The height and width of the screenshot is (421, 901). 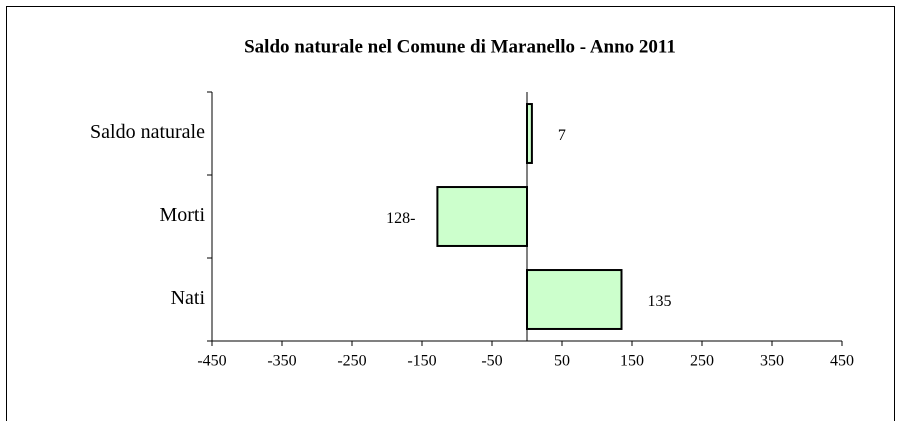 What do you see at coordinates (351, 361) in the screenshot?
I see `x-tick-label: -250` at bounding box center [351, 361].